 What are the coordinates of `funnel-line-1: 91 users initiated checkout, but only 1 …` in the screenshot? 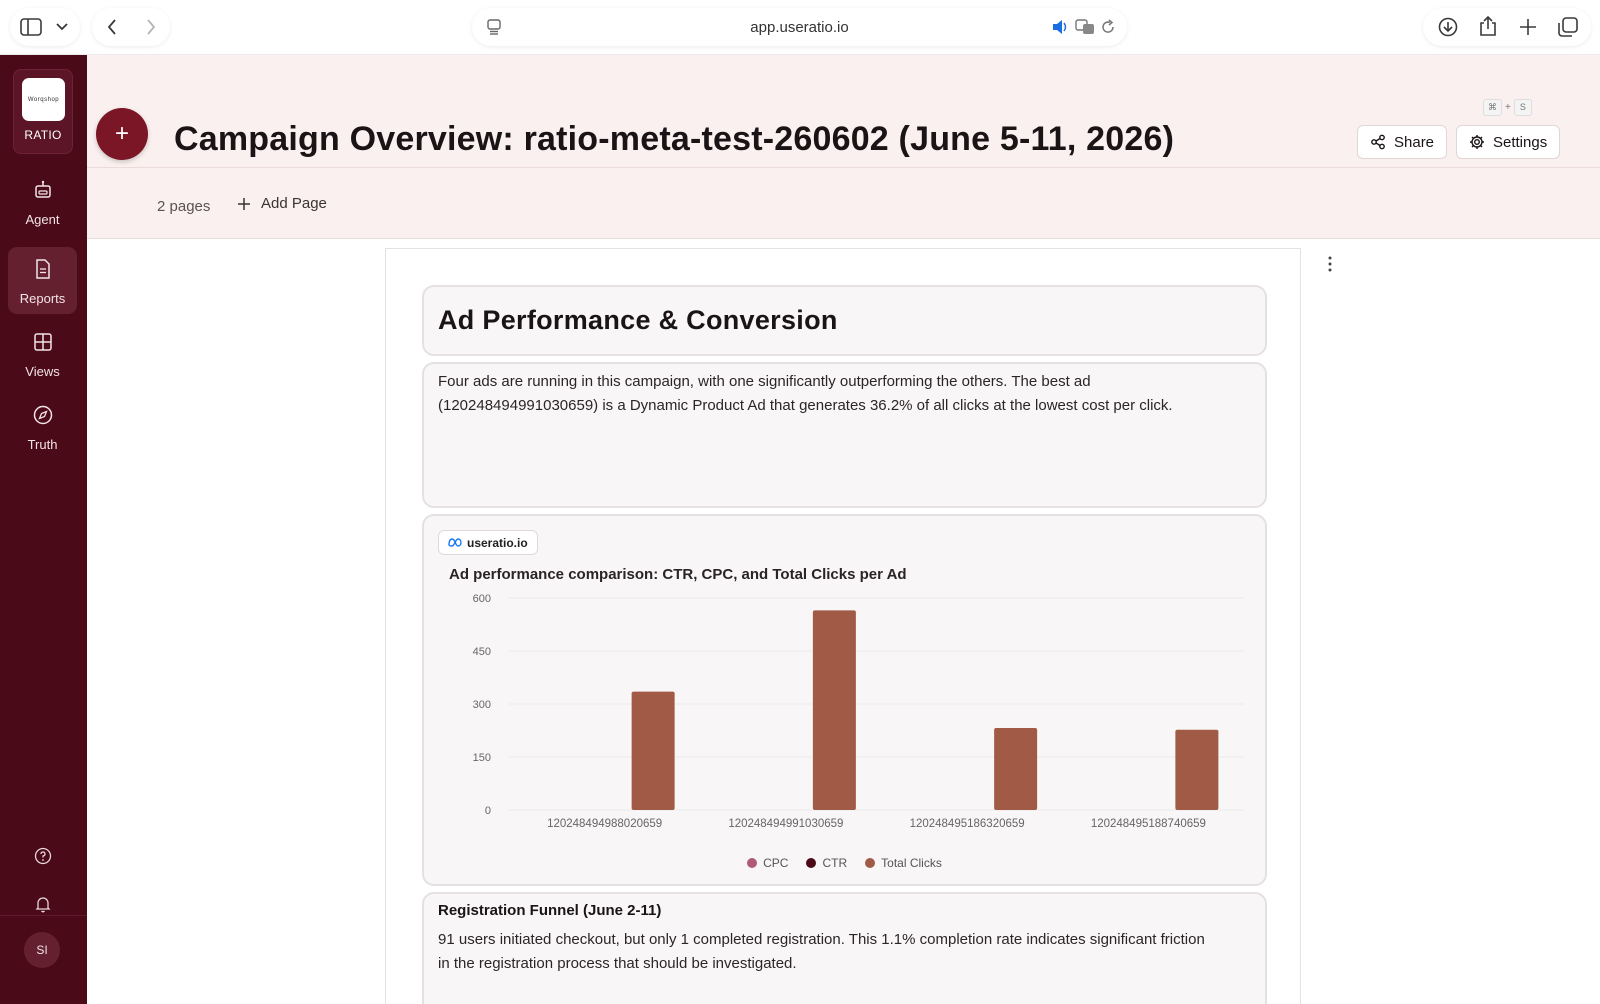 It's located at (821, 939).